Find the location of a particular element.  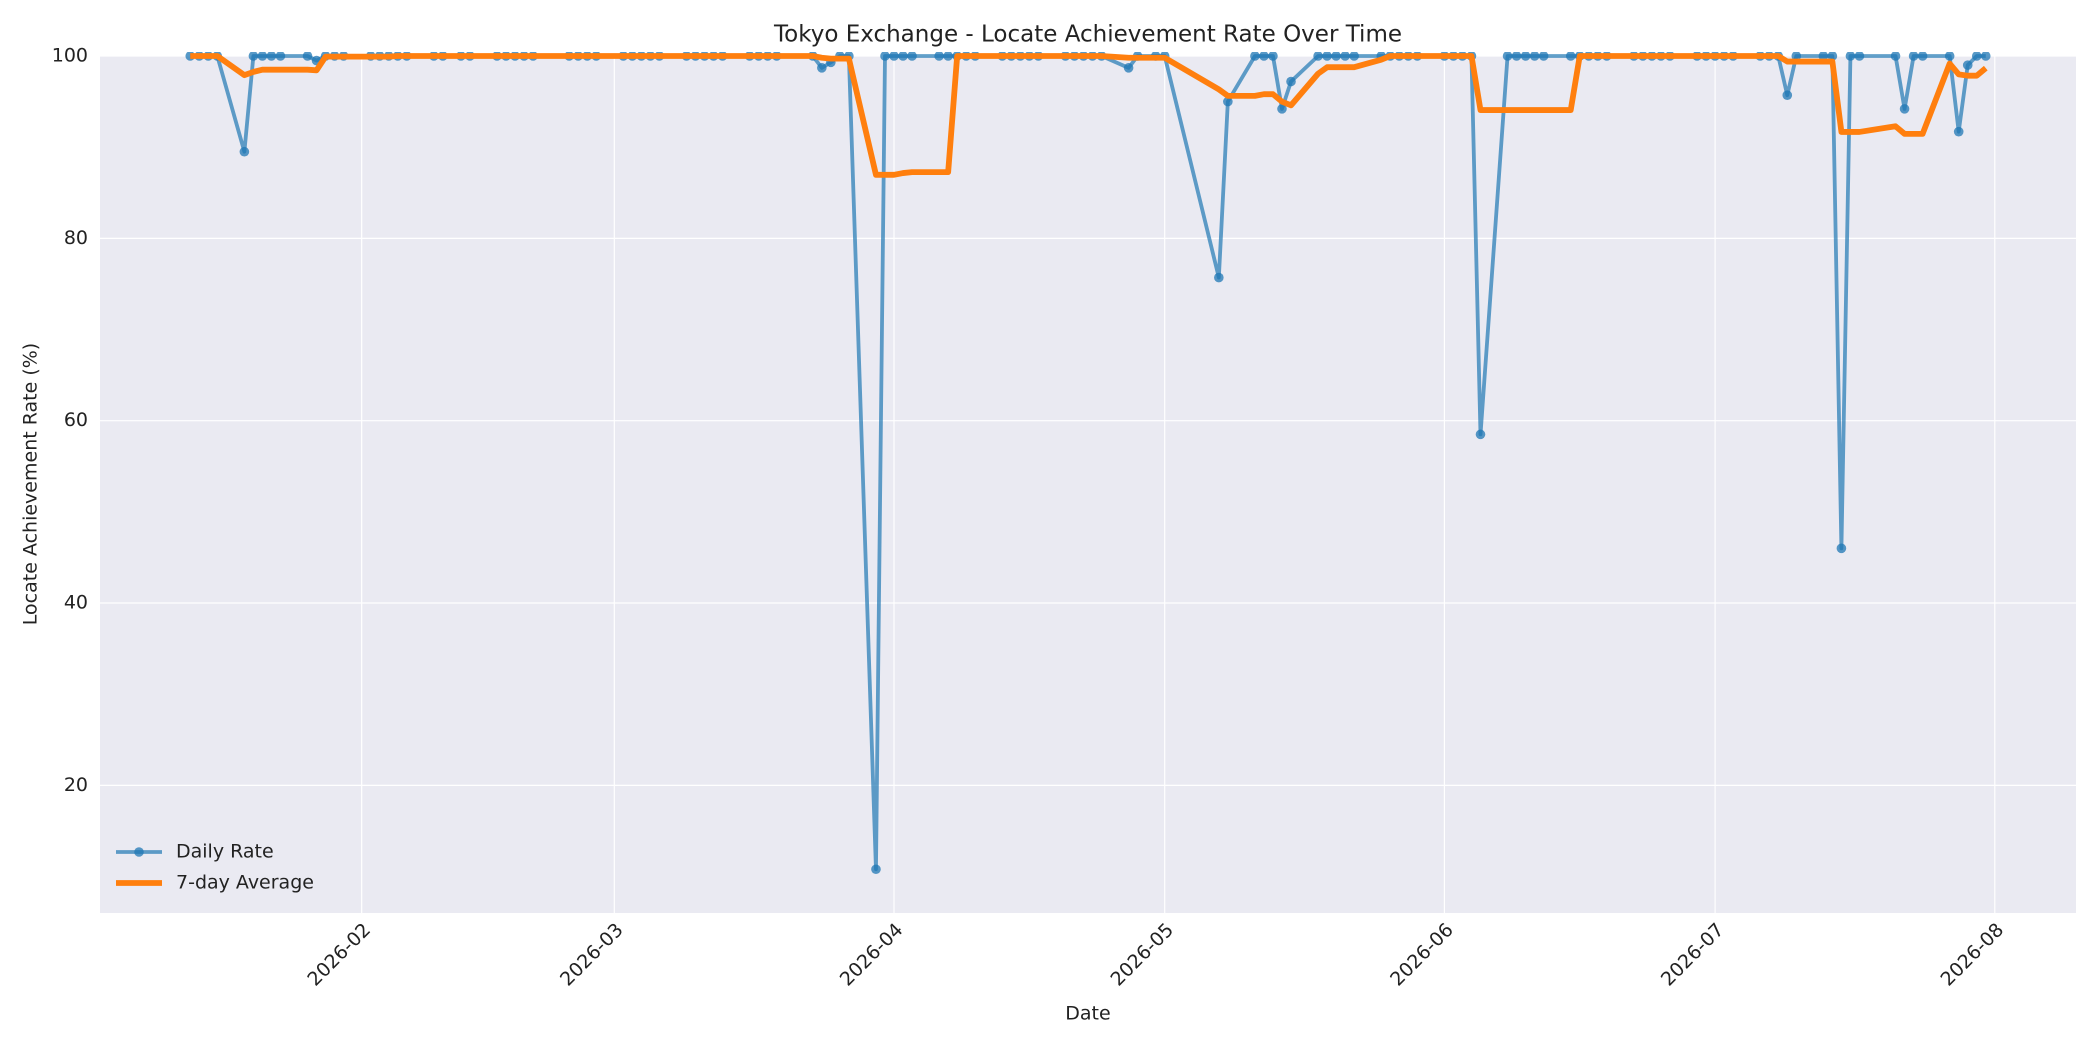

x-tick-label: 2026-03 is located at coordinates (592, 955).